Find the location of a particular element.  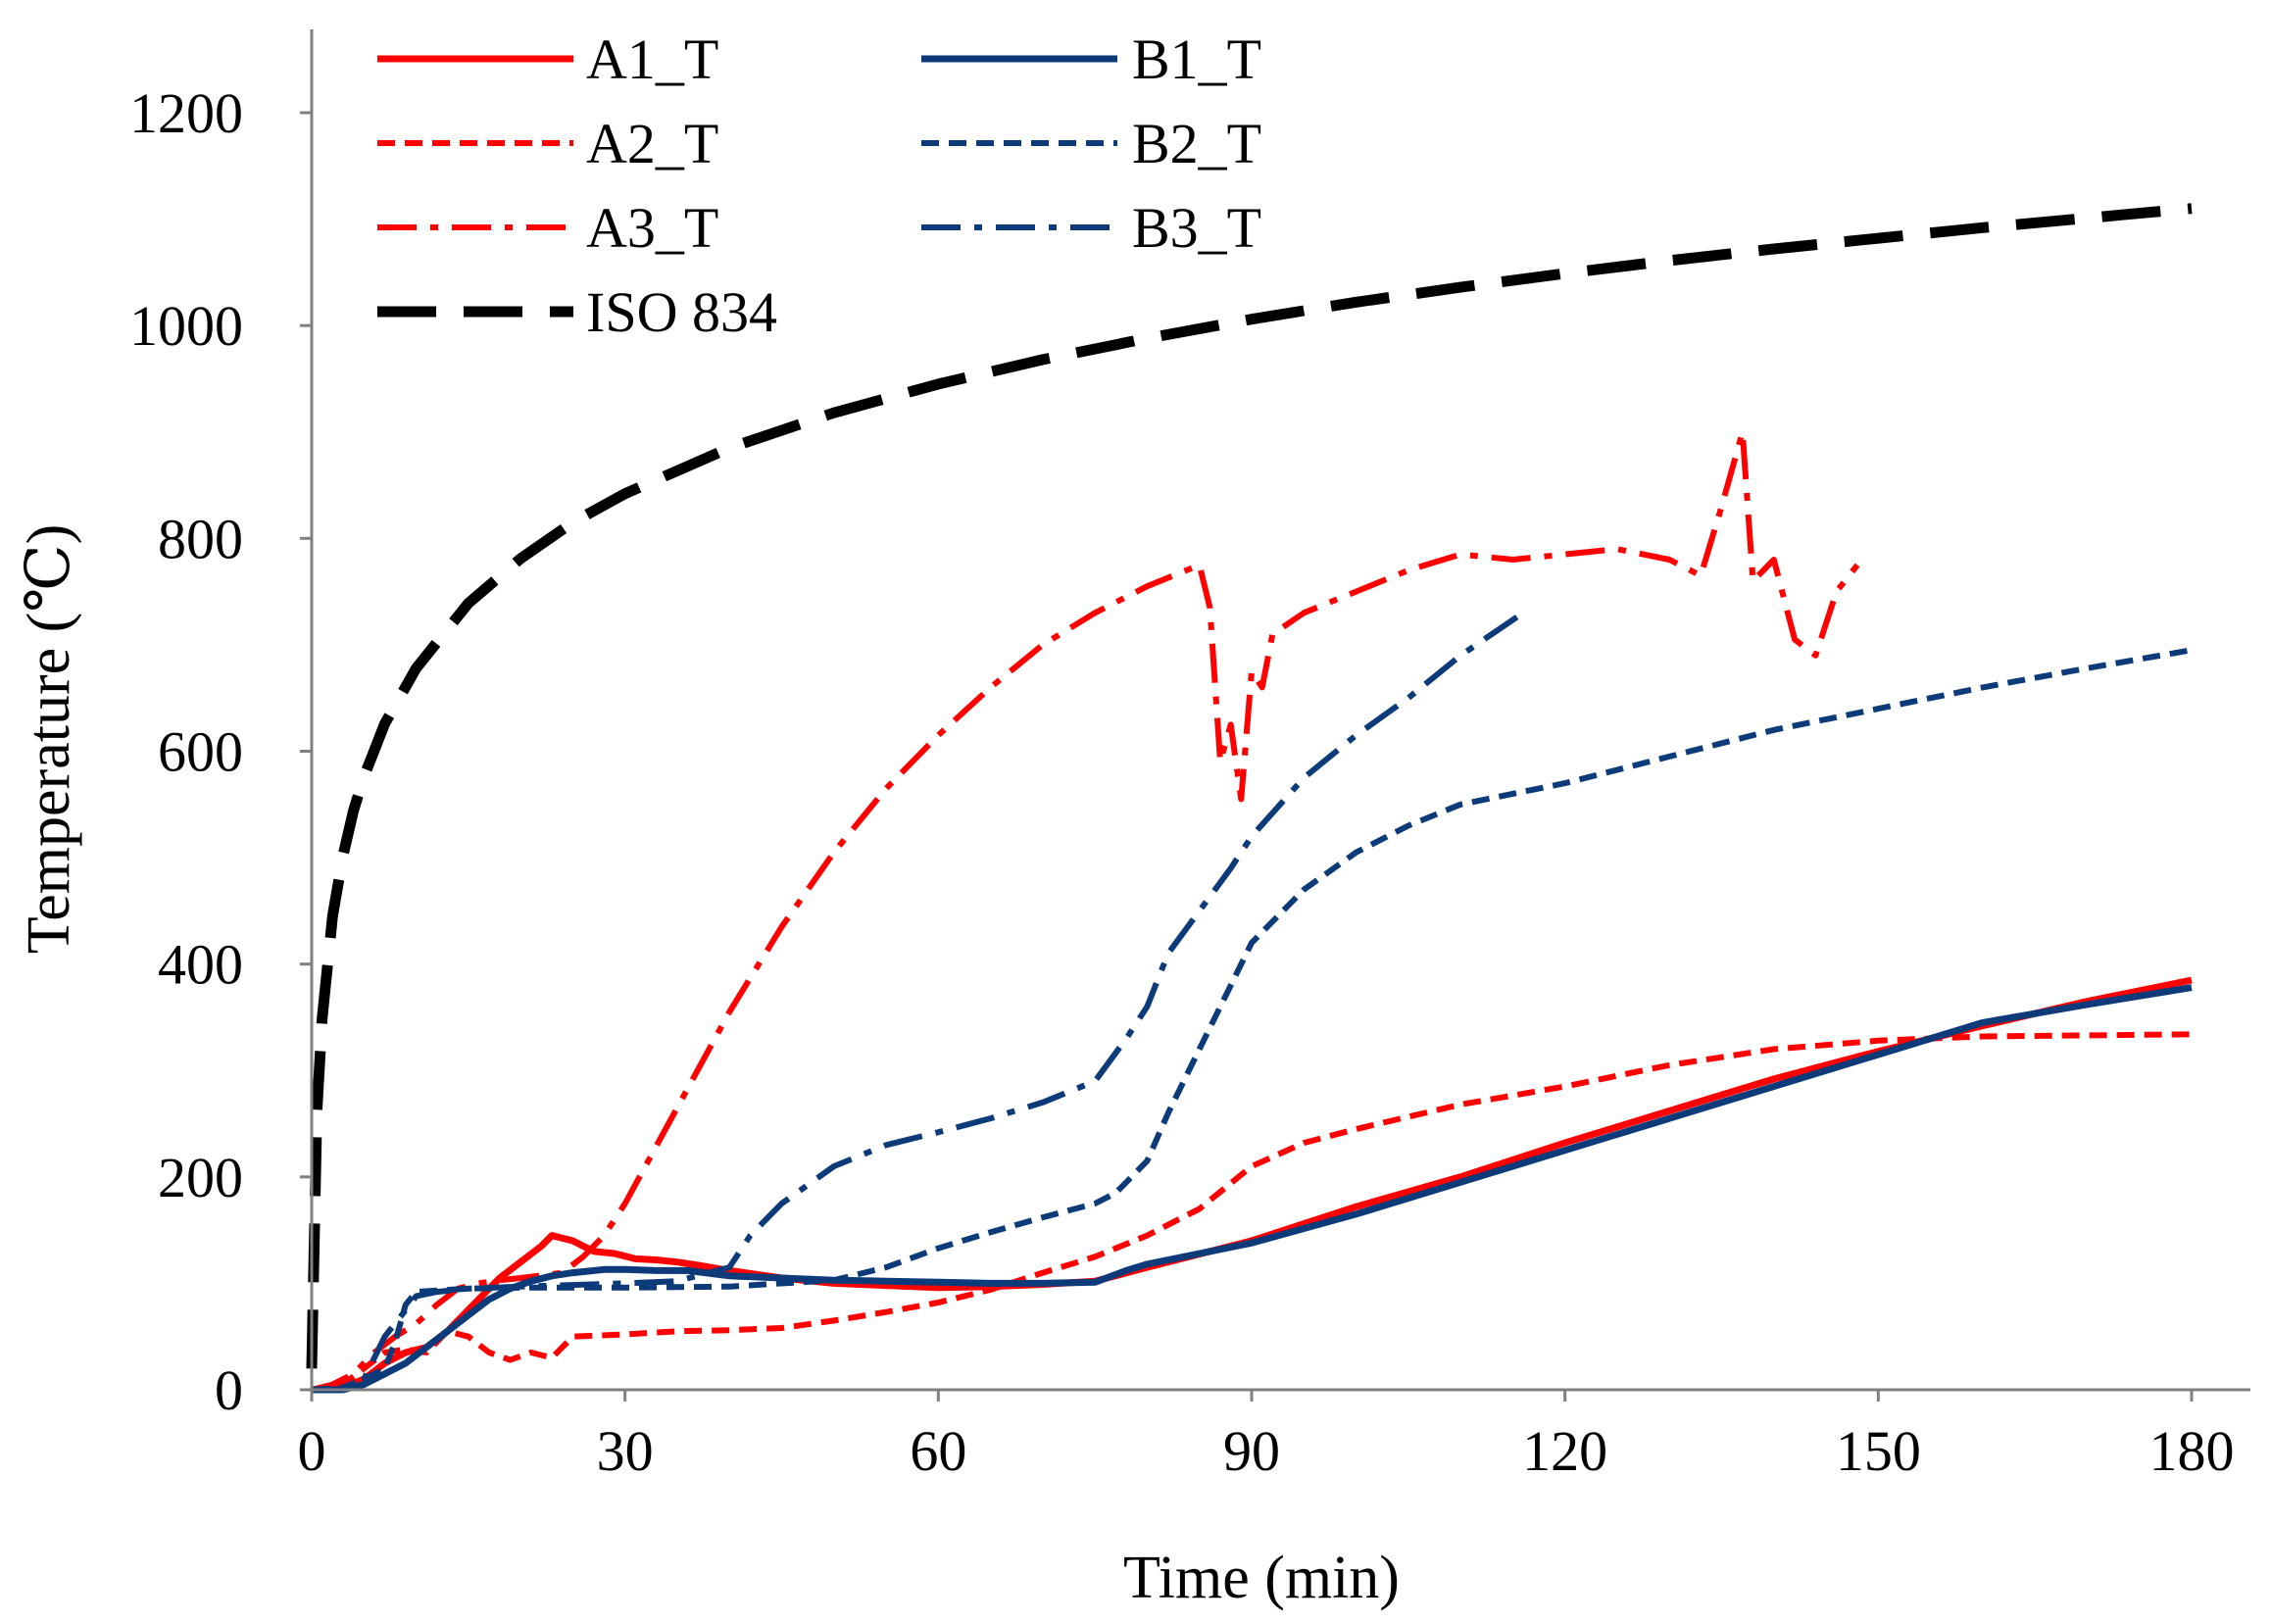

y-axis-title: Temperature (℃) is located at coordinates (49, 739).